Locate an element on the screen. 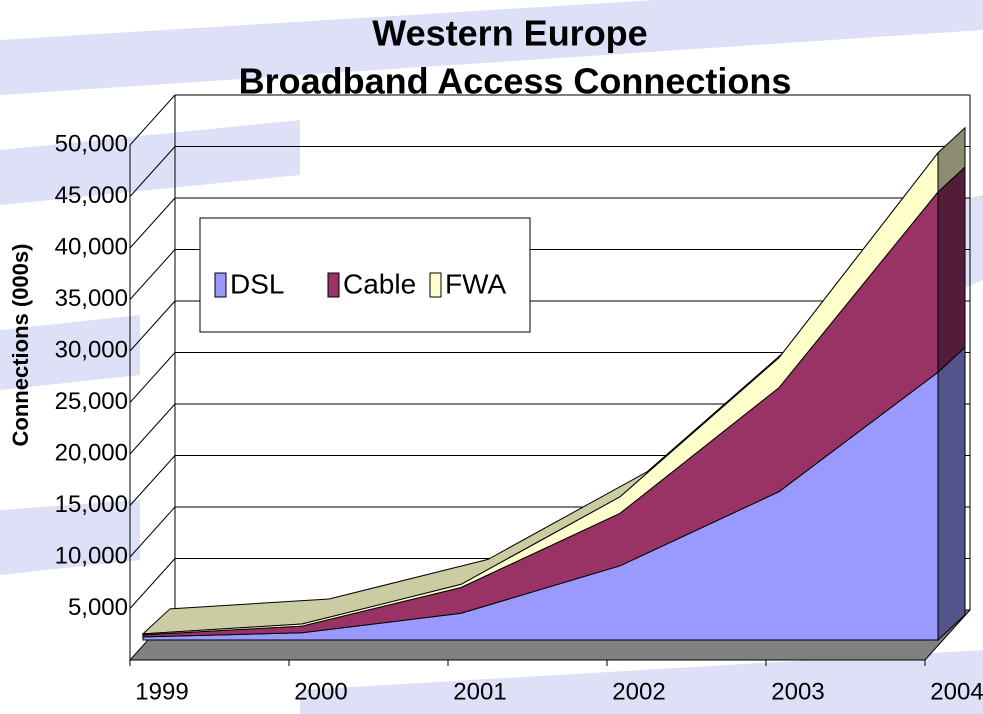 This screenshot has width=983, height=714. x-tick-label: 2001 is located at coordinates (479, 691).